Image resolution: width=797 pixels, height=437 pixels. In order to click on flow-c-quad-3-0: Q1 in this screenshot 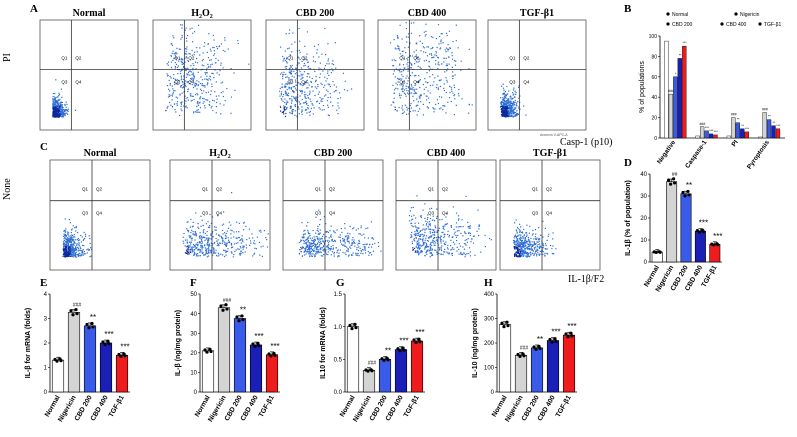, I will do `click(431, 189)`.